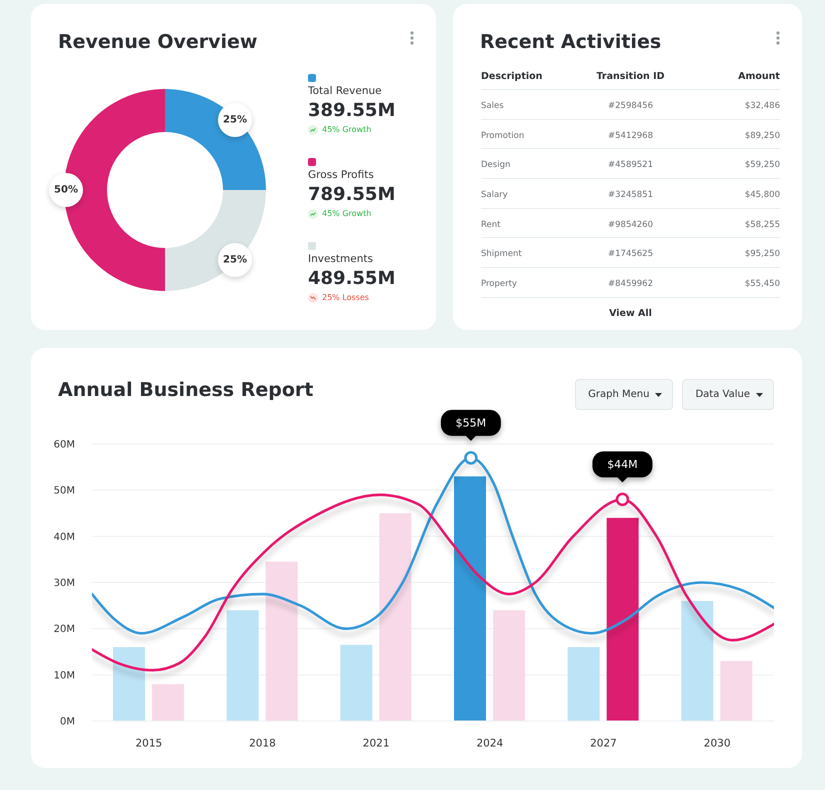  What do you see at coordinates (340, 259) in the screenshot?
I see `legend-label: Investments` at bounding box center [340, 259].